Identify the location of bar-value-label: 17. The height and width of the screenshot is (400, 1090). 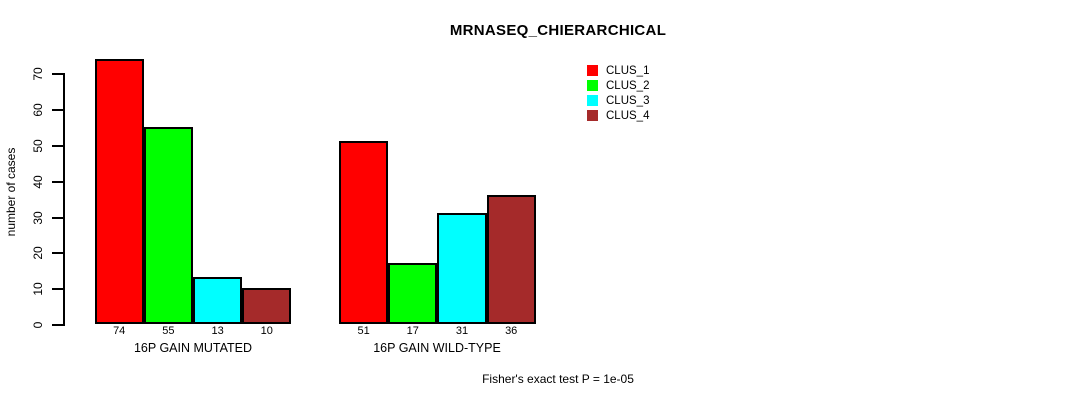
(412, 331).